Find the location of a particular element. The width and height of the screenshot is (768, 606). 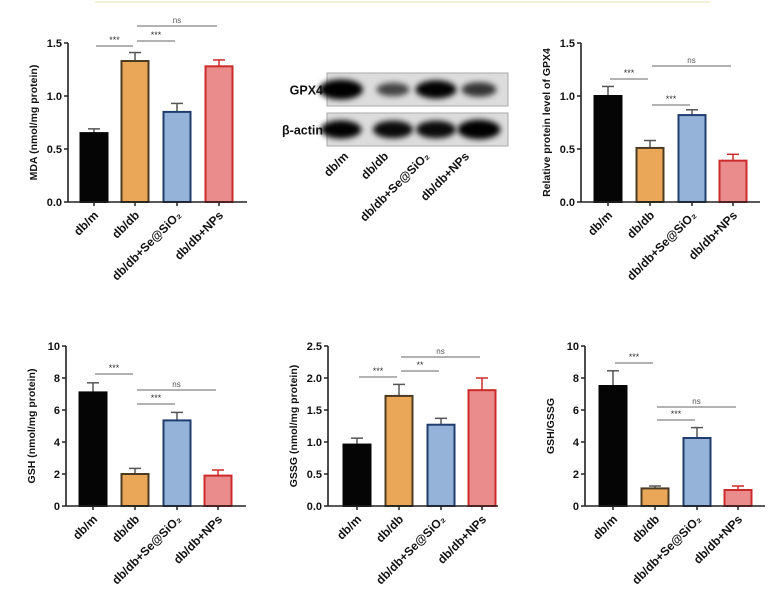

y-axis-label: GSSG (nmol/mg protein) is located at coordinates (294, 426).